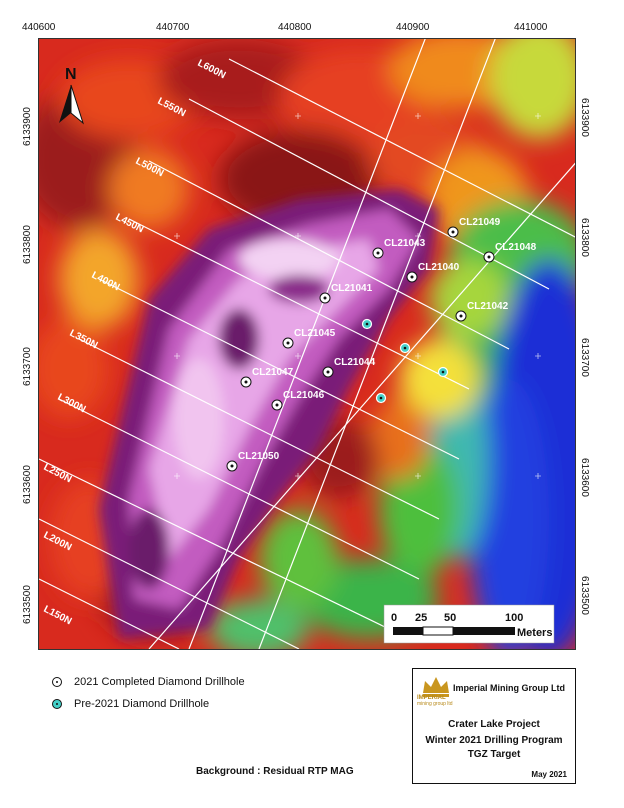  What do you see at coordinates (173, 27) in the screenshot?
I see `x-tick-440700: 440700` at bounding box center [173, 27].